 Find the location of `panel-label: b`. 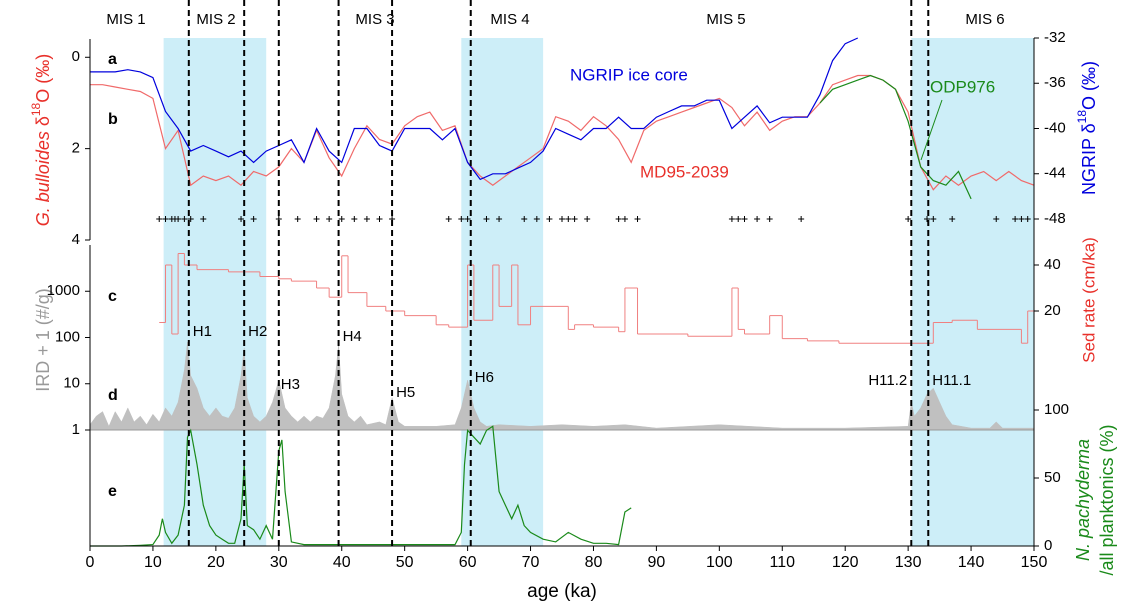

panel-label: b is located at coordinates (113, 119).